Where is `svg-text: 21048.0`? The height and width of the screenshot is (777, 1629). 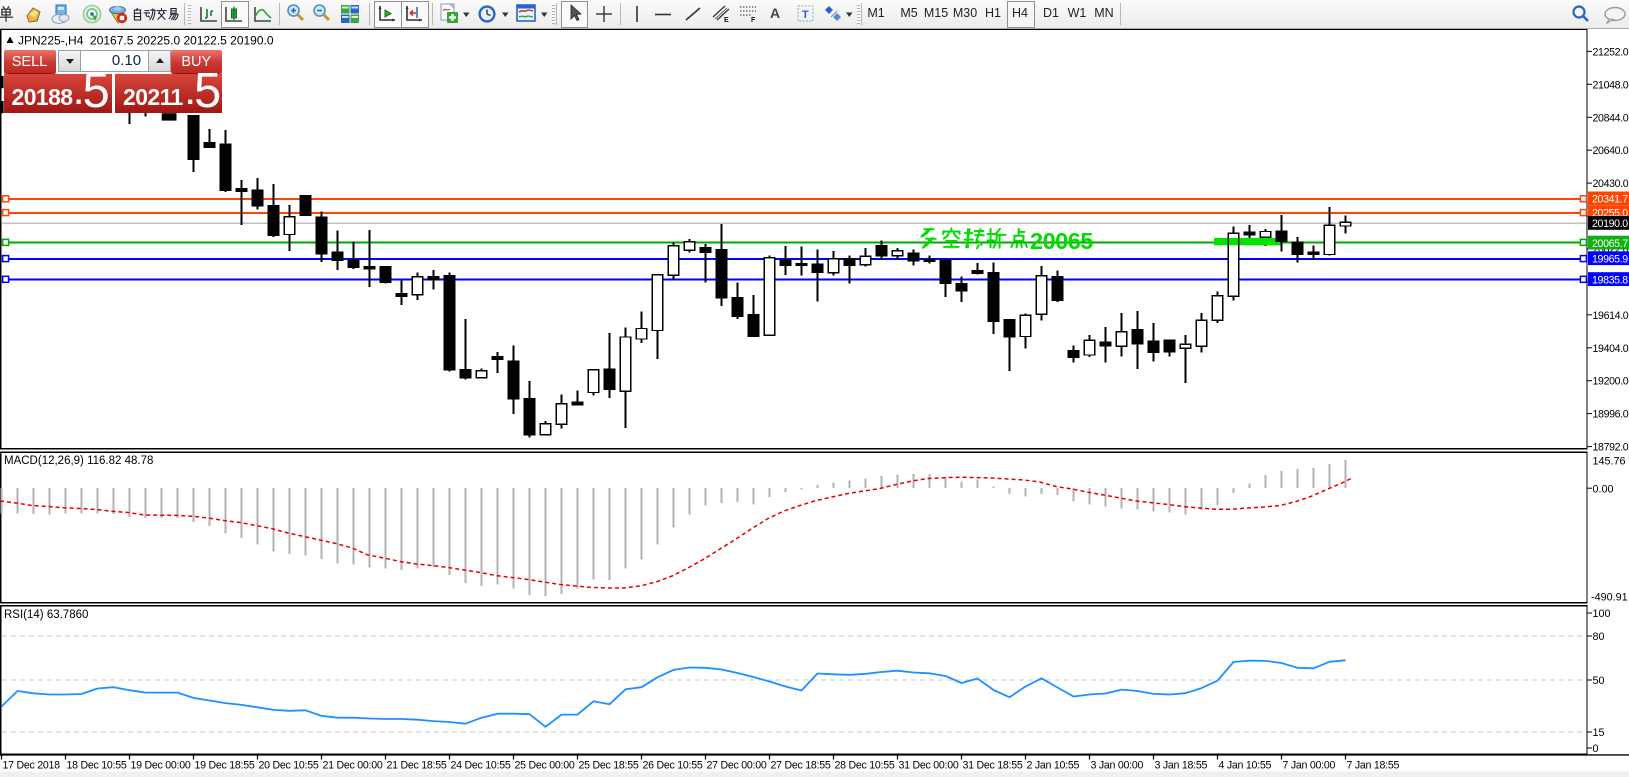 svg-text: 21048.0 is located at coordinates (1611, 85).